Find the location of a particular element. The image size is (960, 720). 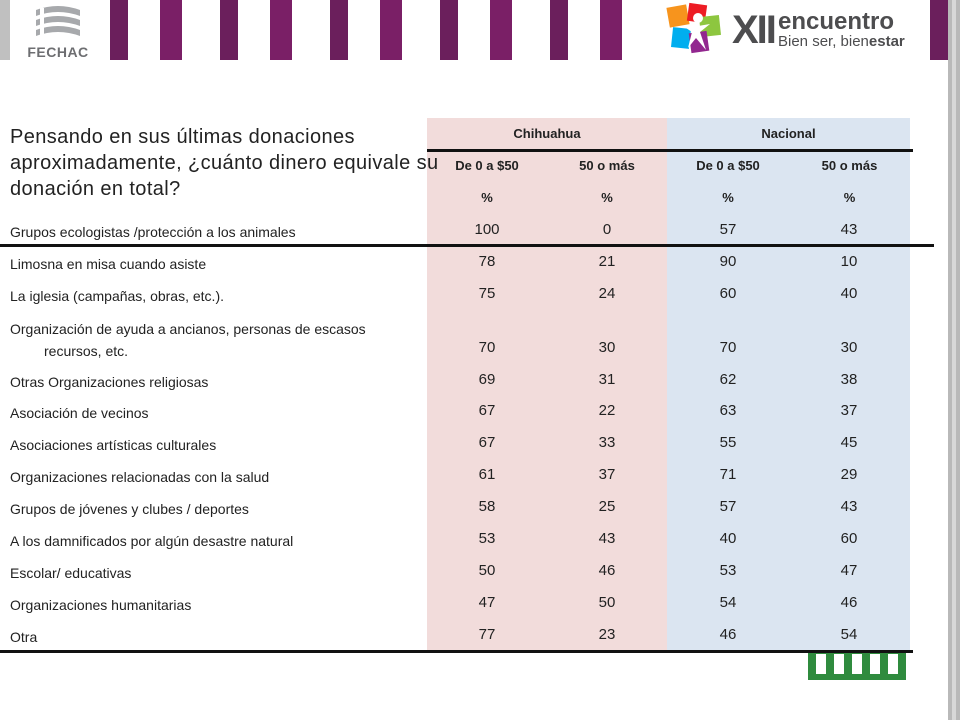

fechac-mark-icon is located at coordinates (58, 22).